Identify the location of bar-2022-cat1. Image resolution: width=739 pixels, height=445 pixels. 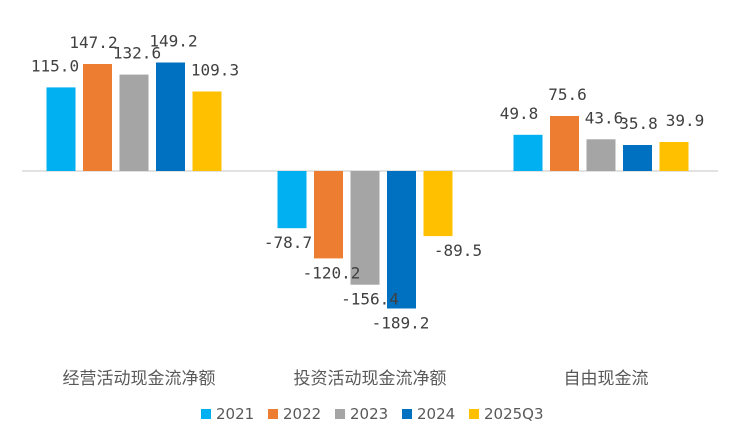
(97, 117).